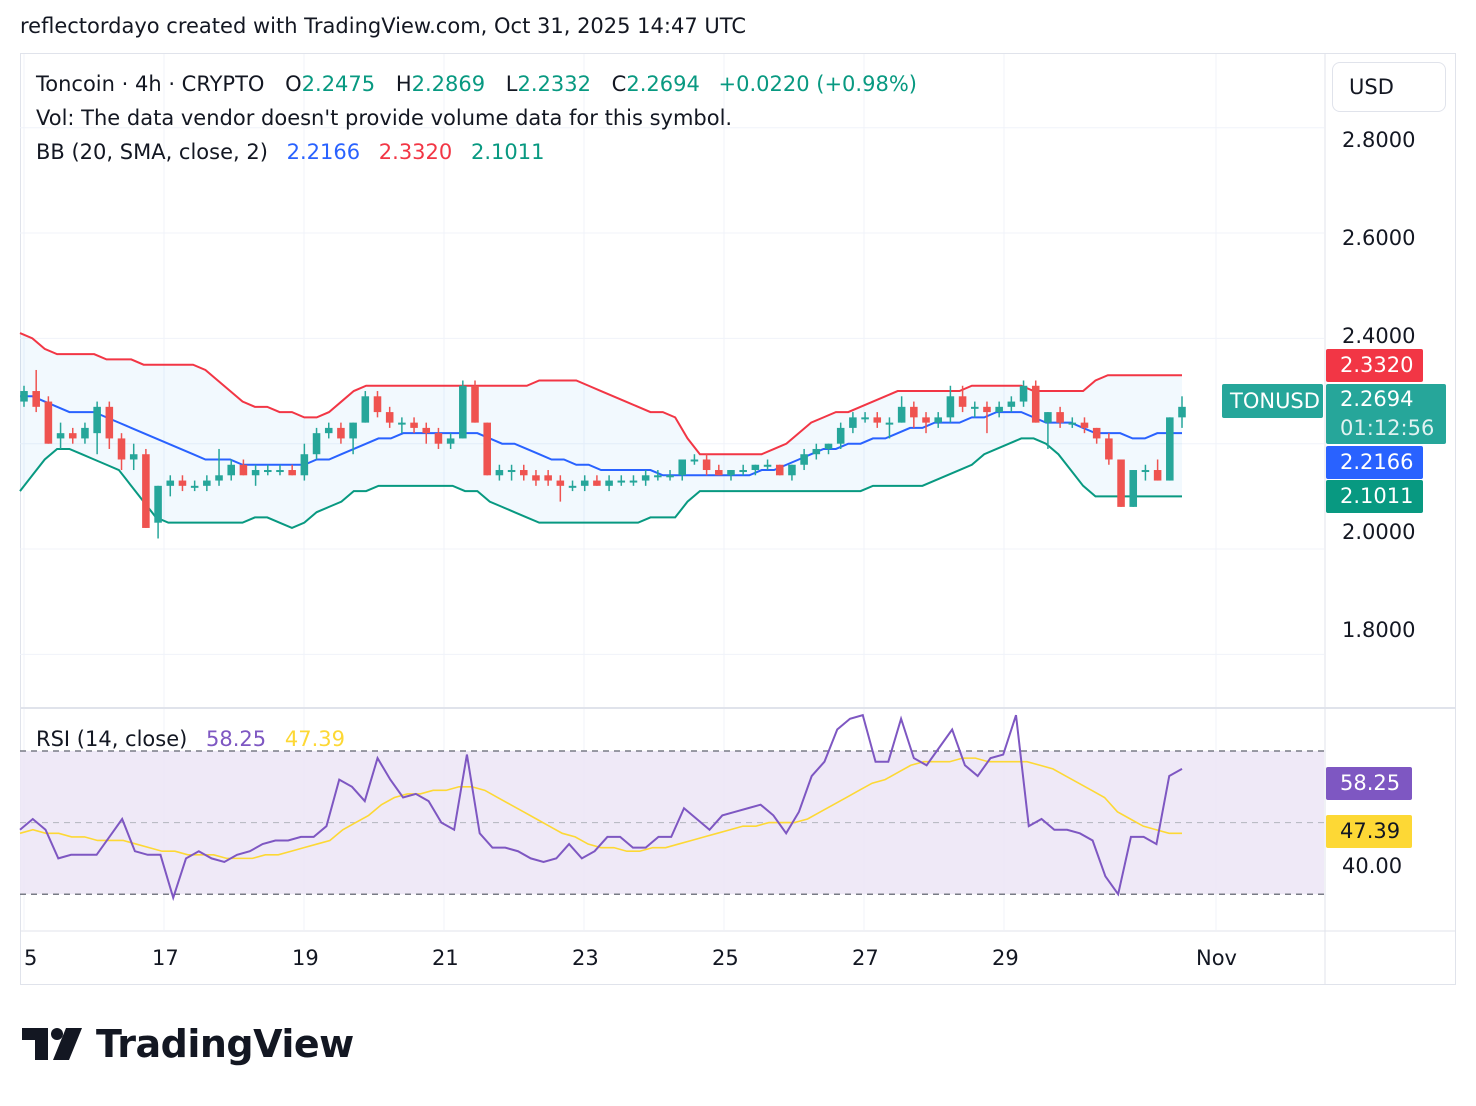 The image size is (1476, 1106). What do you see at coordinates (31, 958) in the screenshot?
I see `time-tick: 5` at bounding box center [31, 958].